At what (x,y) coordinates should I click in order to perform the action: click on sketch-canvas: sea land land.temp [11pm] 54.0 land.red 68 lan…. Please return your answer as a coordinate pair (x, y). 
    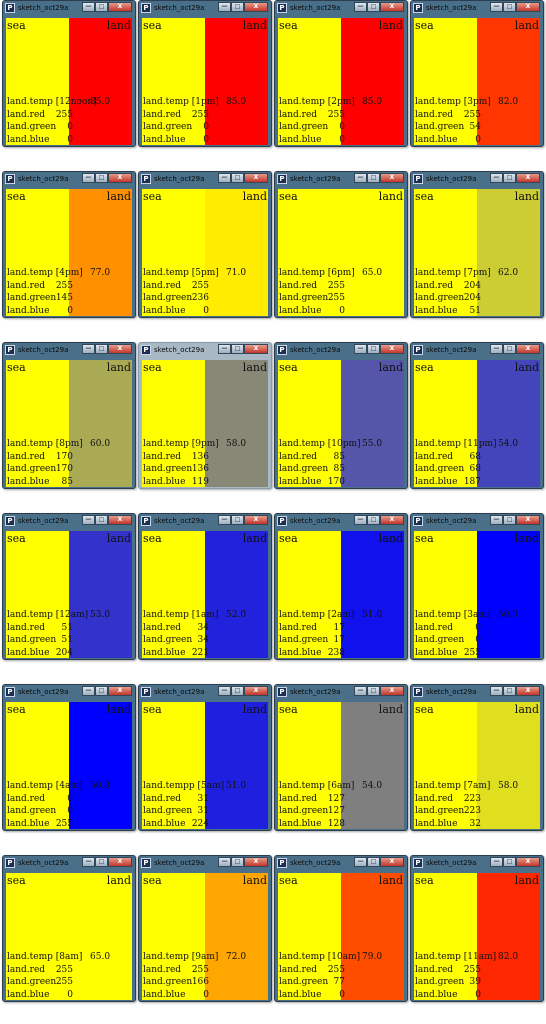
    Looking at the image, I should click on (477, 423).